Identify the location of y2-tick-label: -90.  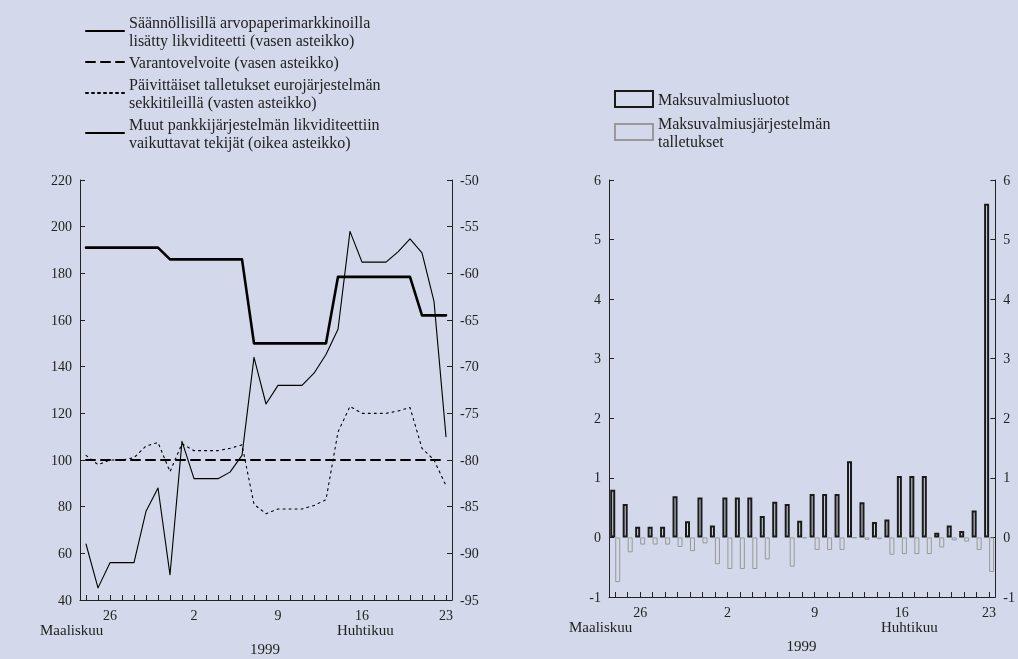
(469, 553).